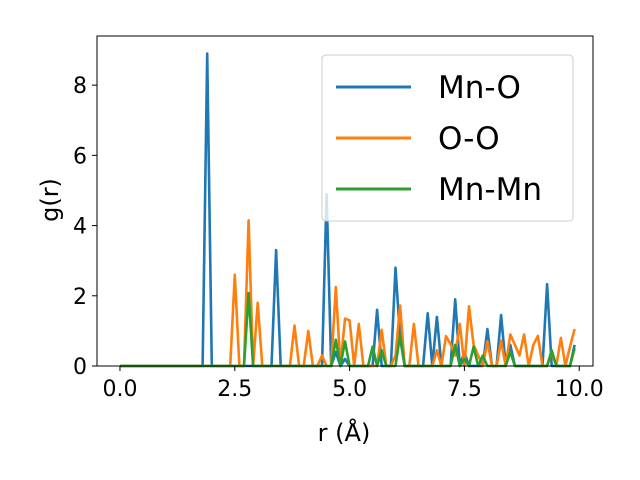 This screenshot has width=640, height=480. What do you see at coordinates (80, 227) in the screenshot?
I see `y-tick-label: 4` at bounding box center [80, 227].